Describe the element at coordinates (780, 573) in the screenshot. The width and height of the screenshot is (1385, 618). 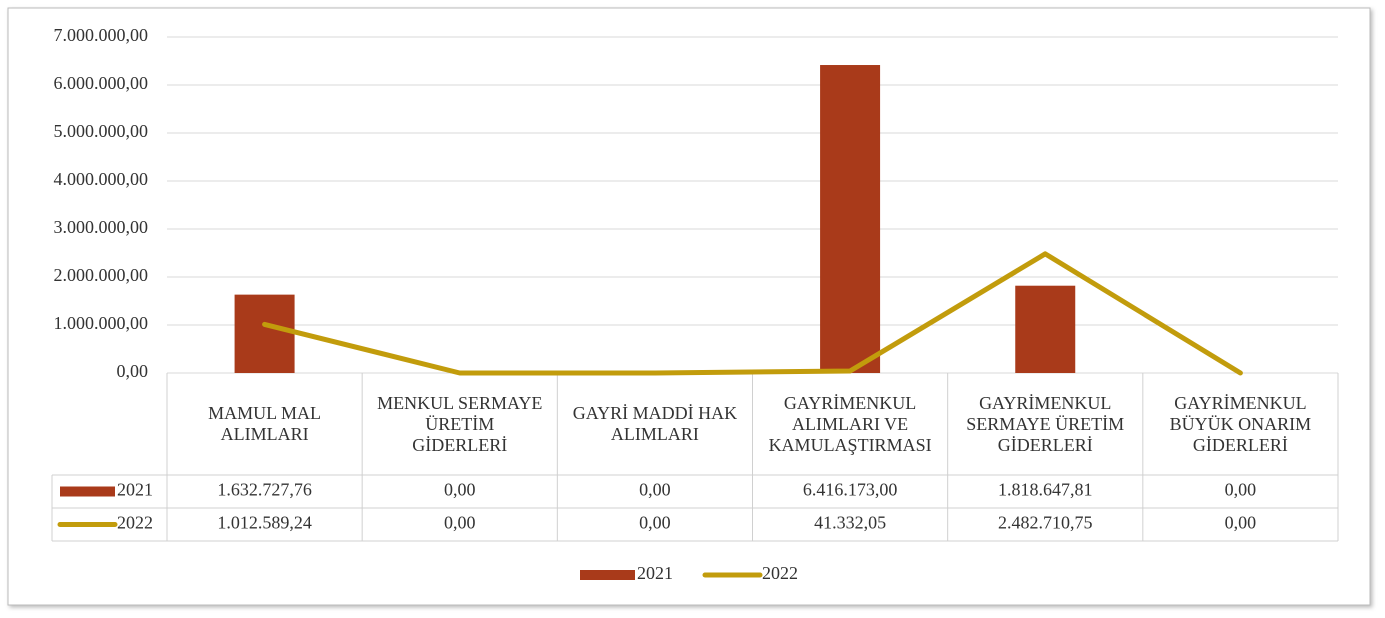
I see `legend-label: 2022` at that location.